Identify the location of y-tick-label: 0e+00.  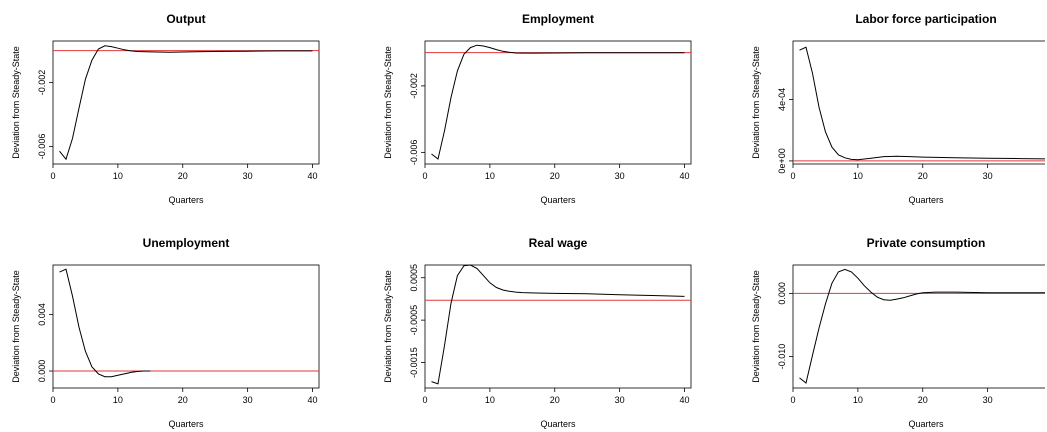
(782, 160).